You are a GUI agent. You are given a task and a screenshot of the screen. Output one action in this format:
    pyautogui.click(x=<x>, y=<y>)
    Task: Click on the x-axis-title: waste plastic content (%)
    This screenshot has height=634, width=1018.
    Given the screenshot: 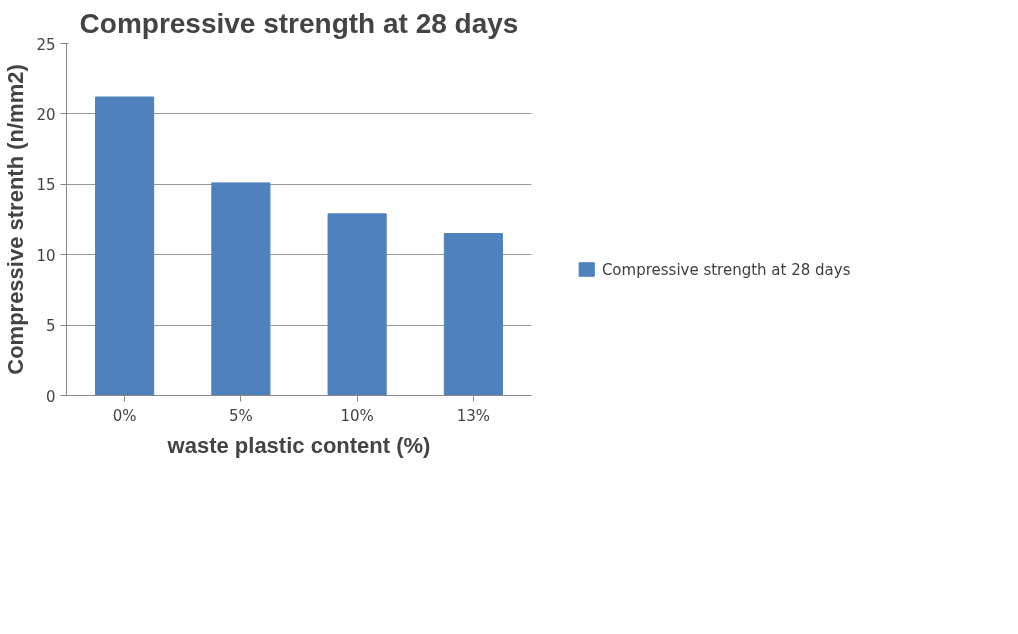 What is the action you would take?
    pyautogui.click(x=298, y=445)
    